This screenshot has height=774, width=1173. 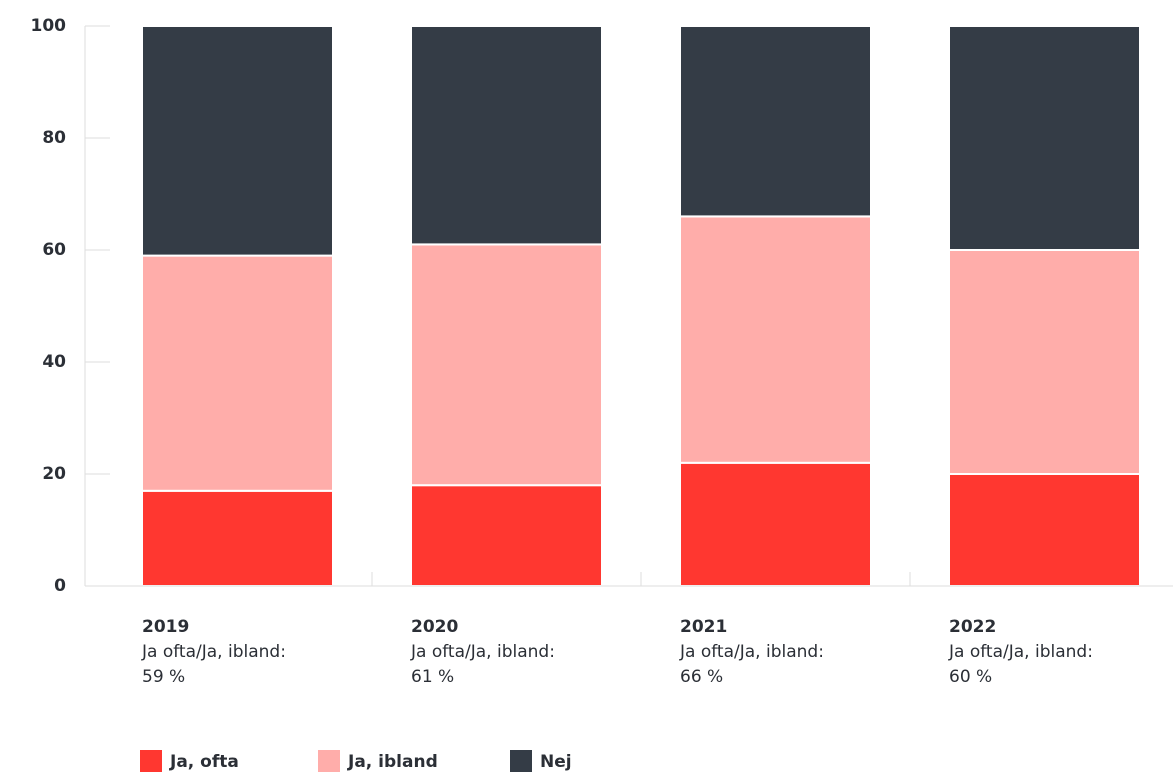 I want to click on category-note: 66 %, so click(x=701, y=677).